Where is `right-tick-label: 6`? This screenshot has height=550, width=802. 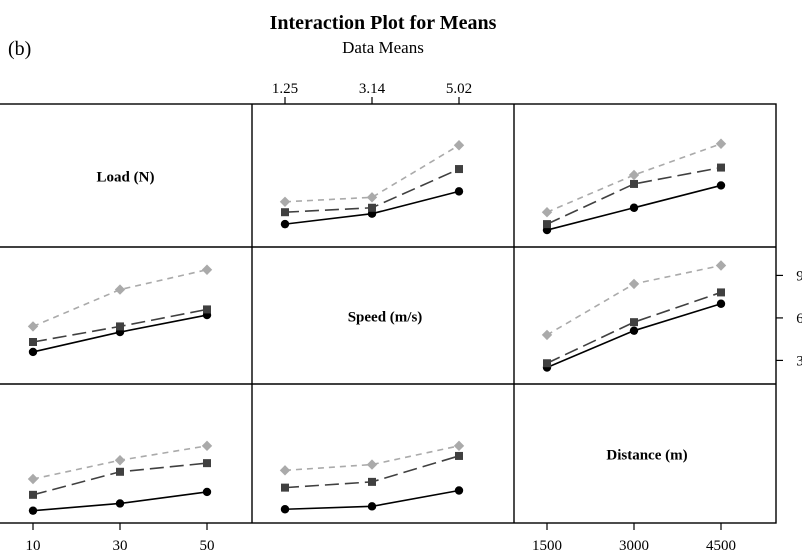 right-tick-label: 6 is located at coordinates (799, 319).